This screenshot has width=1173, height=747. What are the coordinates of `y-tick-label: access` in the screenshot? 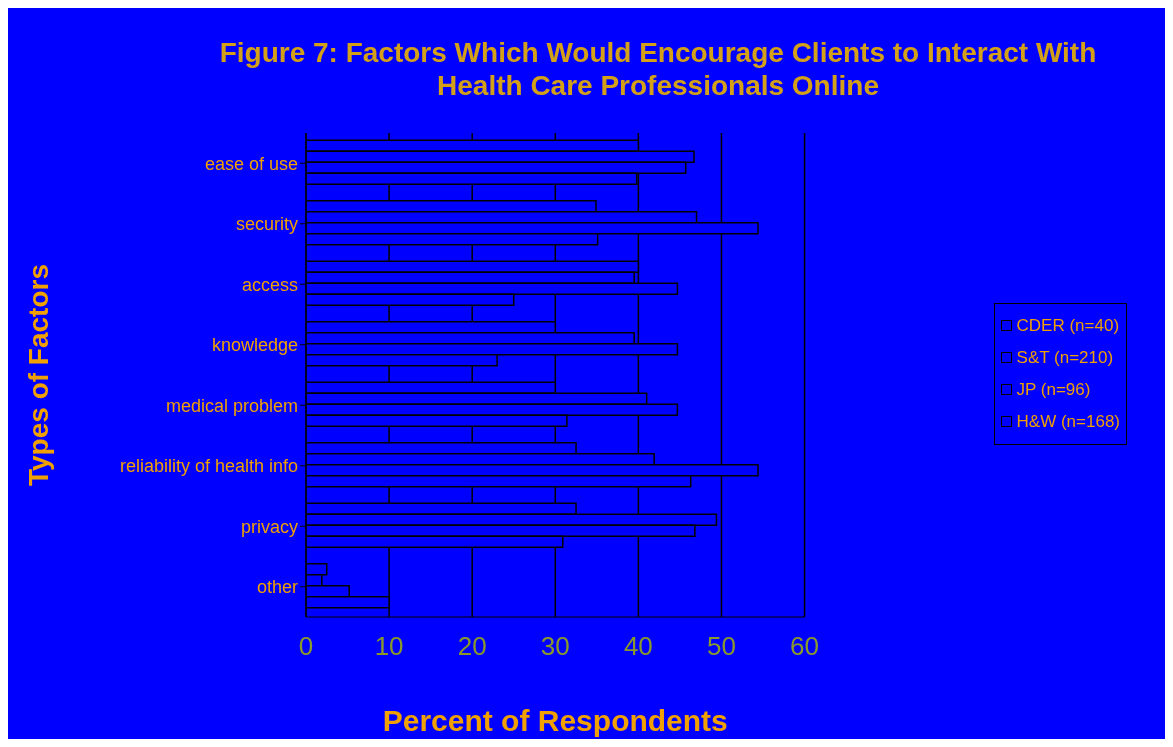 It's located at (269, 284).